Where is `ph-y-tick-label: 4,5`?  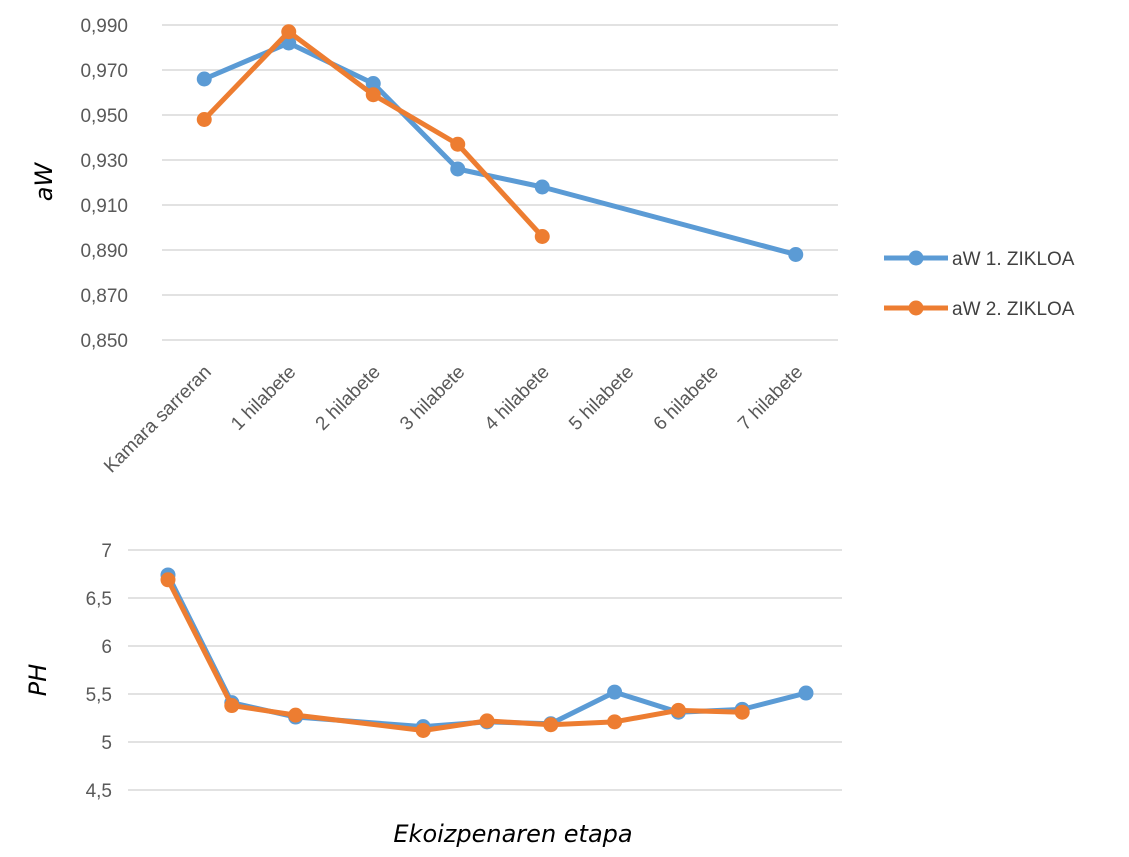 ph-y-tick-label: 4,5 is located at coordinates (99, 791).